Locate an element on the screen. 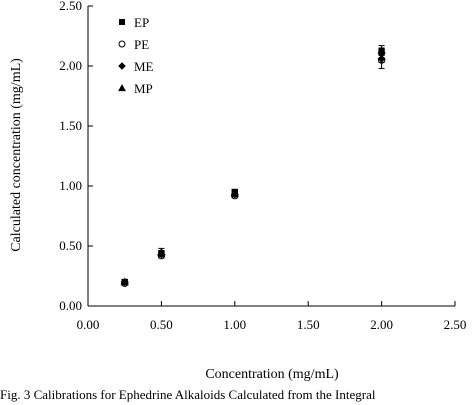  x-tick-label: 0.50 is located at coordinates (161, 324).